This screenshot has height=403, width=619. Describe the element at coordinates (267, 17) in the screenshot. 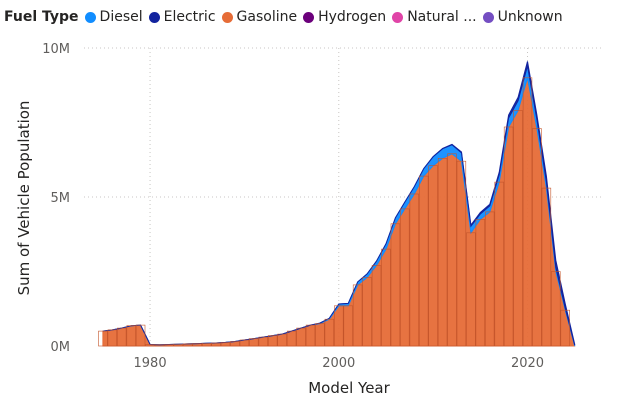

I see `legend-label: Gasoline` at that location.